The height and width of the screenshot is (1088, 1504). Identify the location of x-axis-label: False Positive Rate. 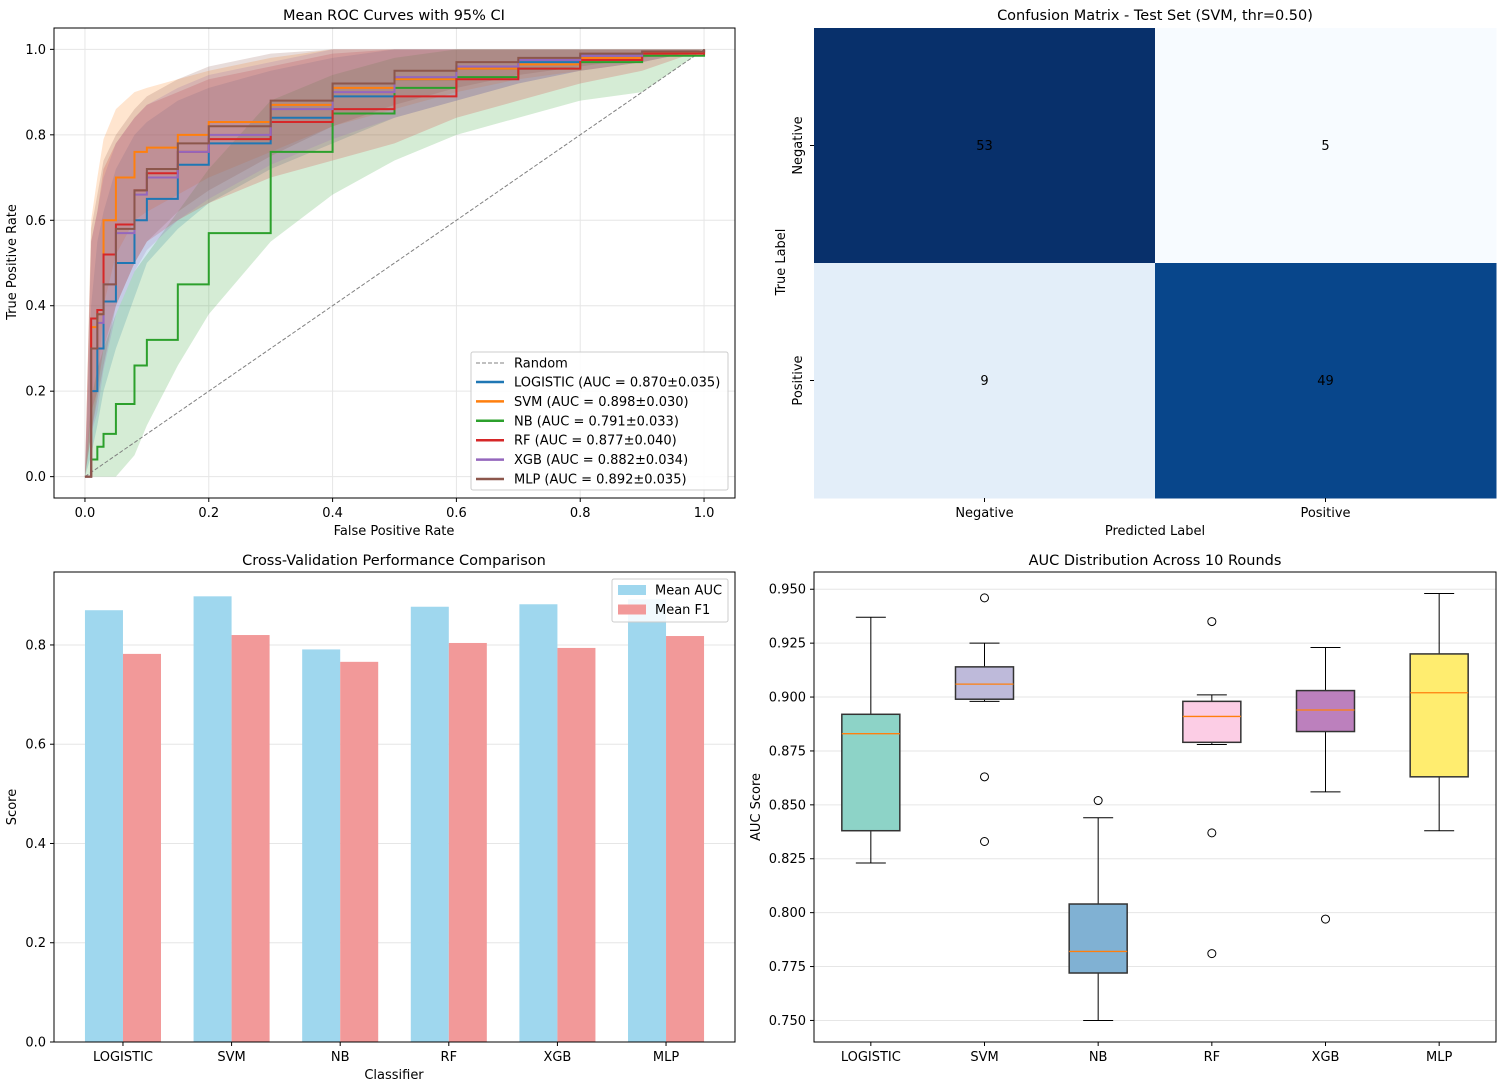
(394, 531).